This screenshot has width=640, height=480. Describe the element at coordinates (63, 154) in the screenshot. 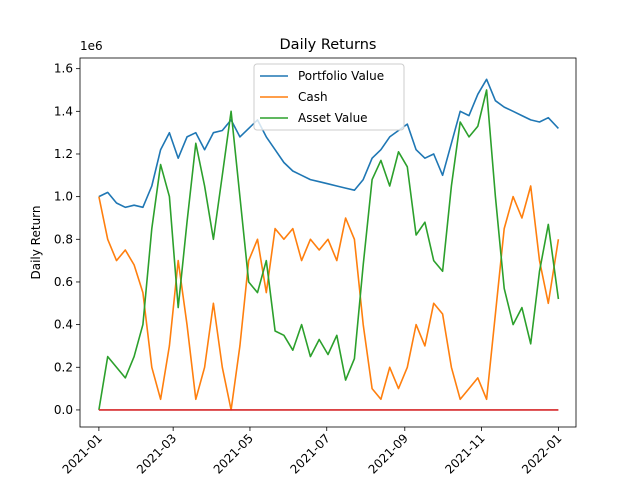

I see `y-tick-label: 1.2` at that location.